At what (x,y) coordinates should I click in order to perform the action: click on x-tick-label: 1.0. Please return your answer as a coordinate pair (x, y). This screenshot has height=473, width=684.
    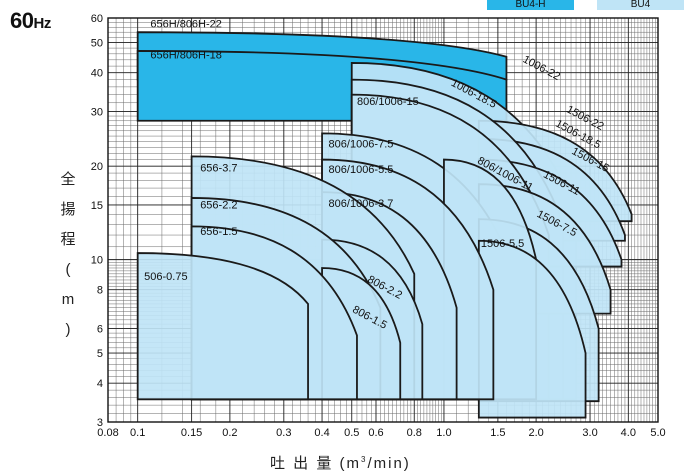
    Looking at the image, I should click on (443, 433).